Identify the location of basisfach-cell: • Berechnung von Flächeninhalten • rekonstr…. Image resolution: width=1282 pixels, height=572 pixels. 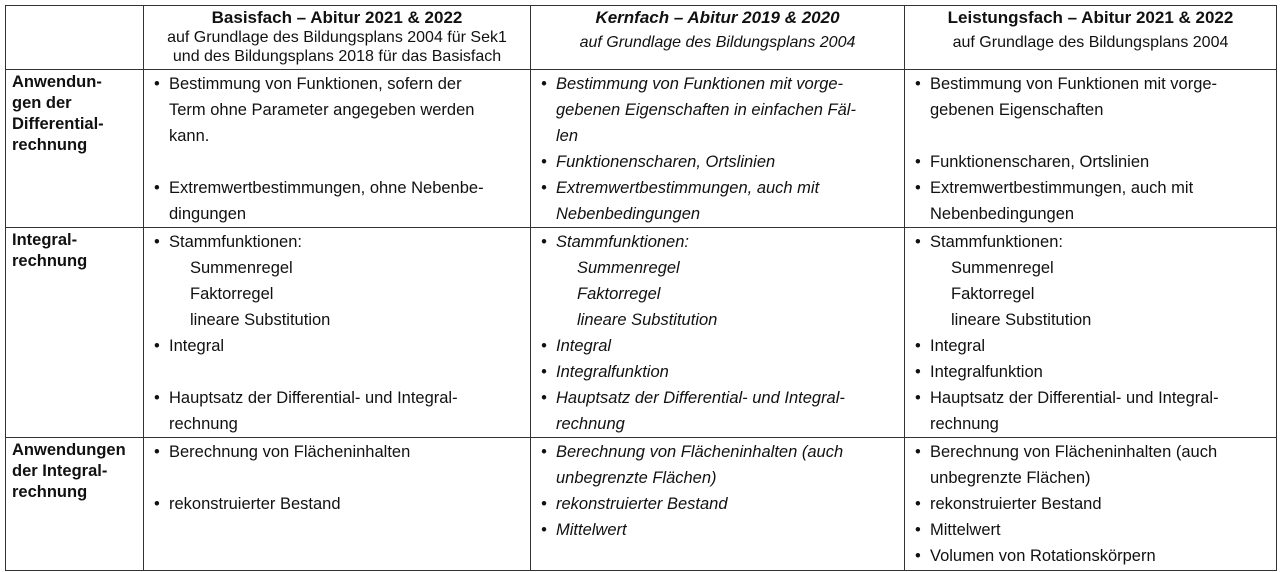
(337, 504).